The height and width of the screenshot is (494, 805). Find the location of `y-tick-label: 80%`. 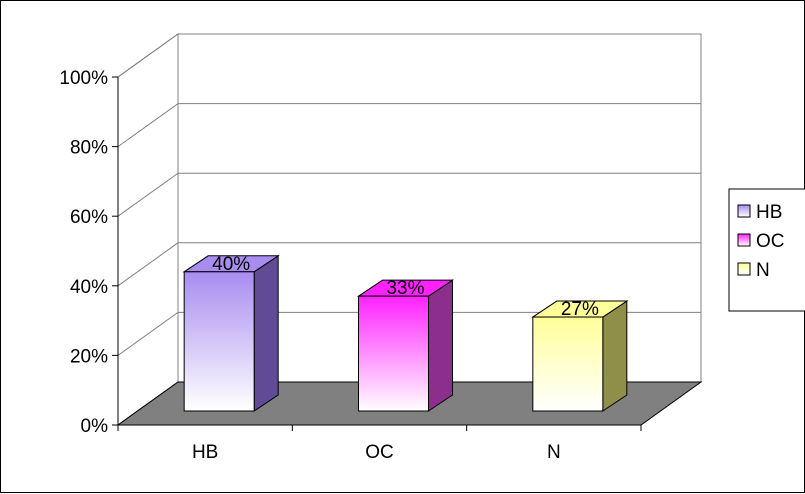

y-tick-label: 80% is located at coordinates (89, 148).